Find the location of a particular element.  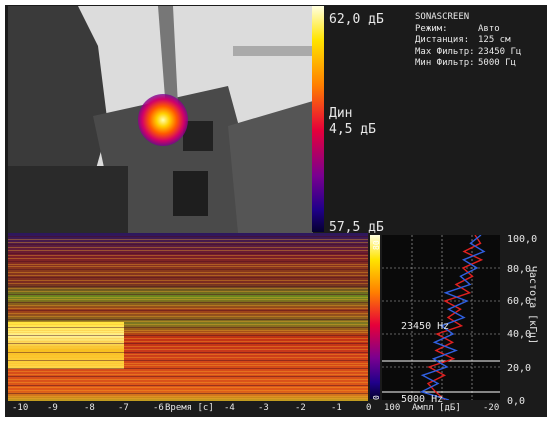

spectrum-grid is located at coordinates (441, 317).